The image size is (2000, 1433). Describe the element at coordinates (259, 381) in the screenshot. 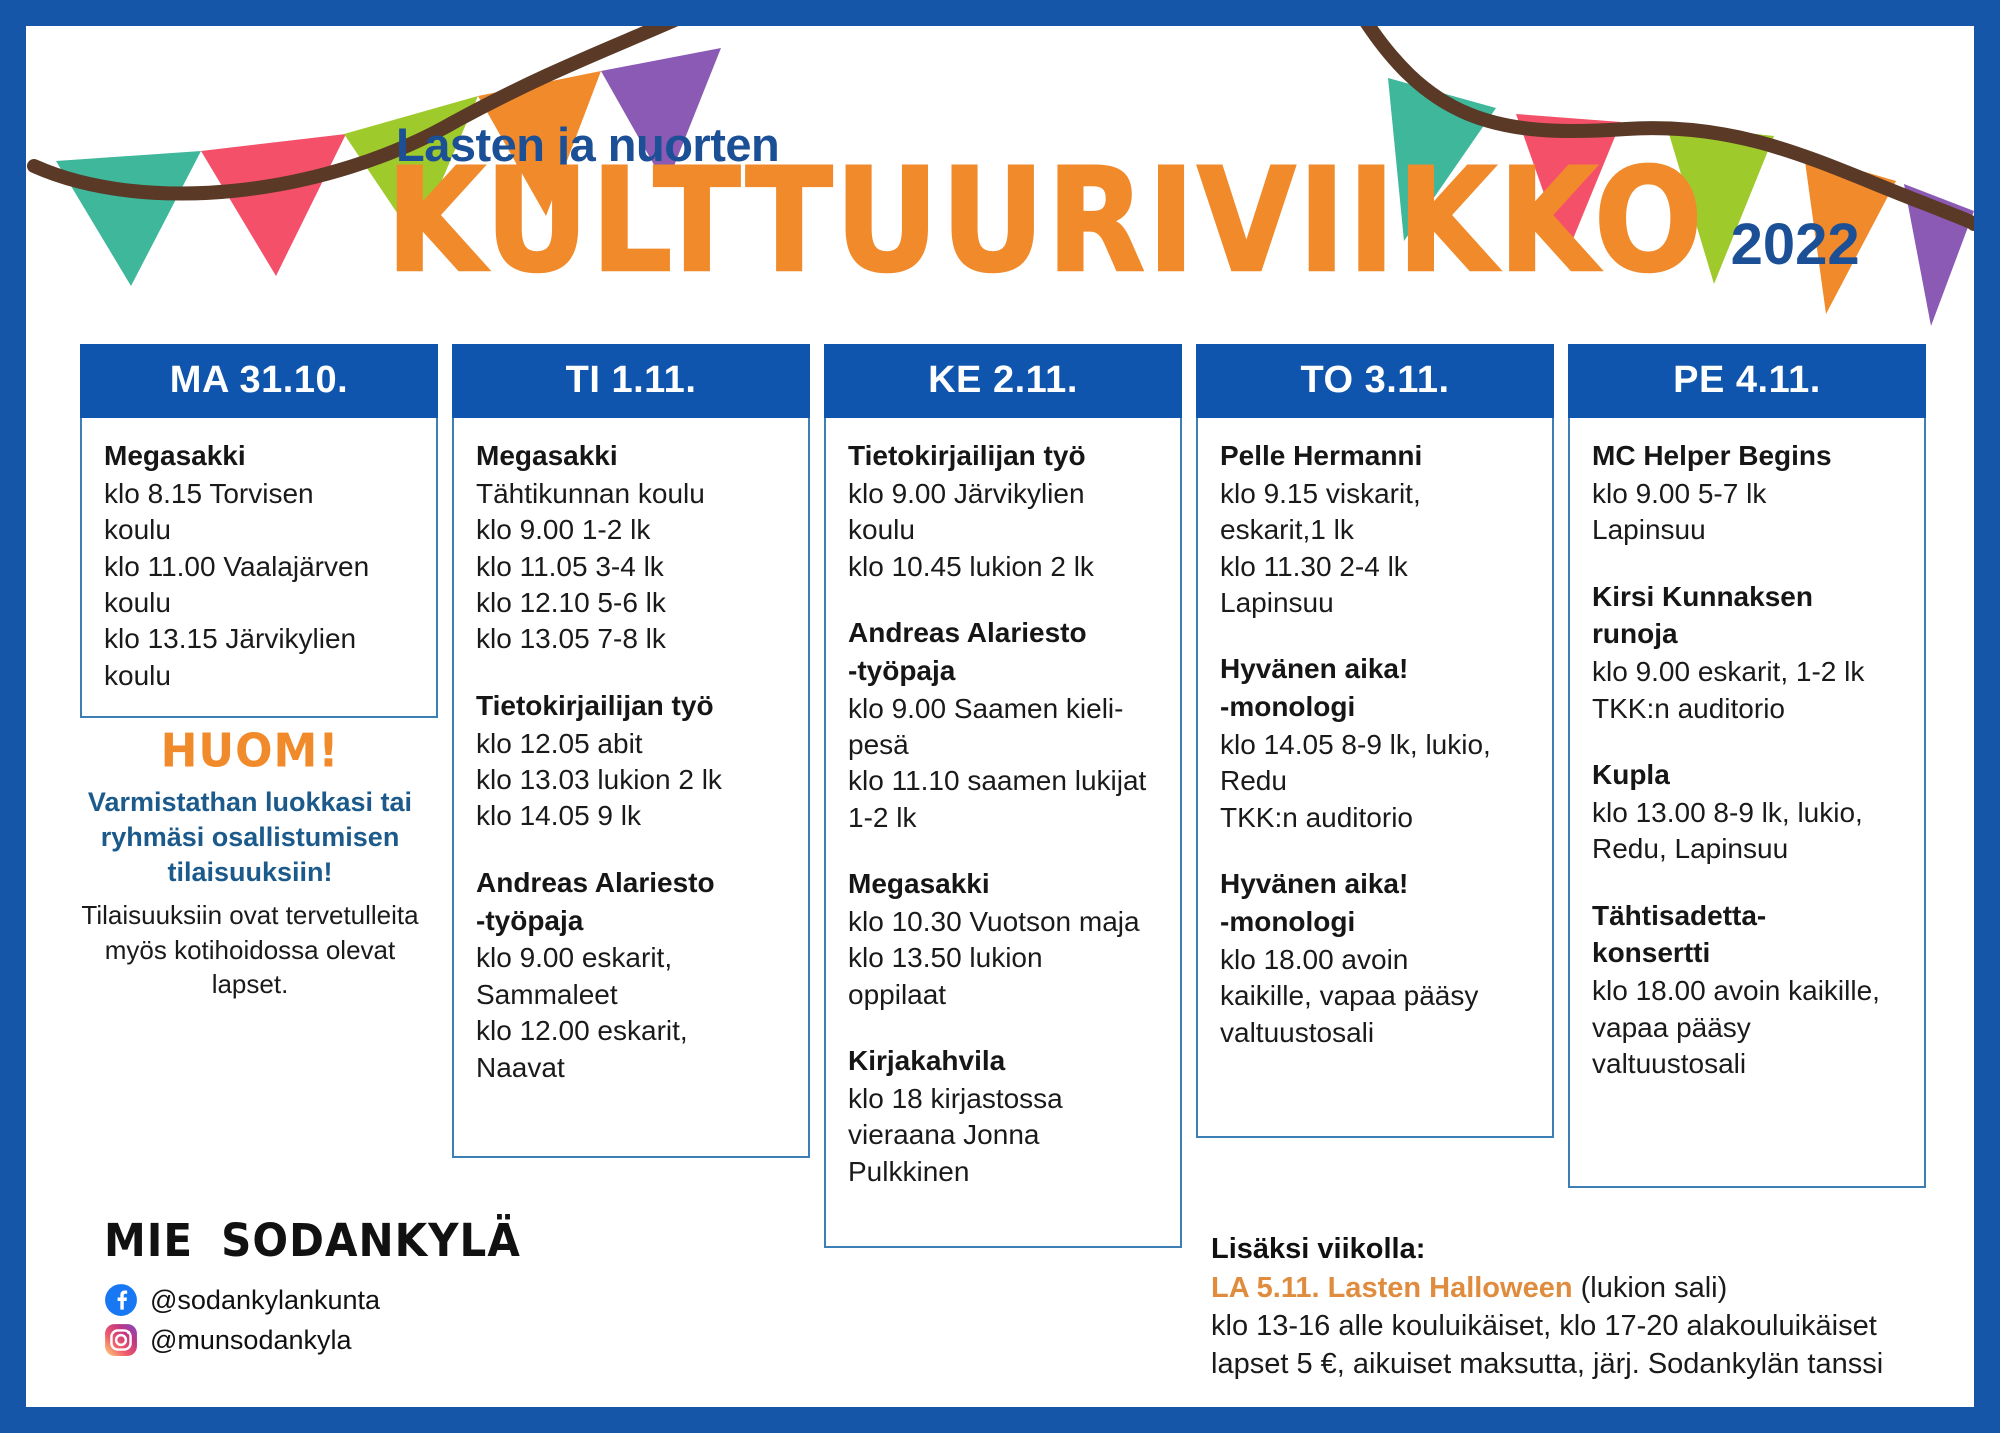

I see `day-header: MA 31.10.` at that location.